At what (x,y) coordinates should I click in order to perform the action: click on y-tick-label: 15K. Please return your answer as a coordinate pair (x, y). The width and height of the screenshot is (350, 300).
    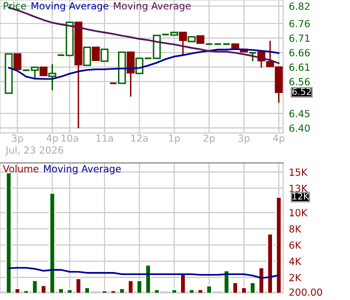
    Looking at the image, I should click on (299, 172).